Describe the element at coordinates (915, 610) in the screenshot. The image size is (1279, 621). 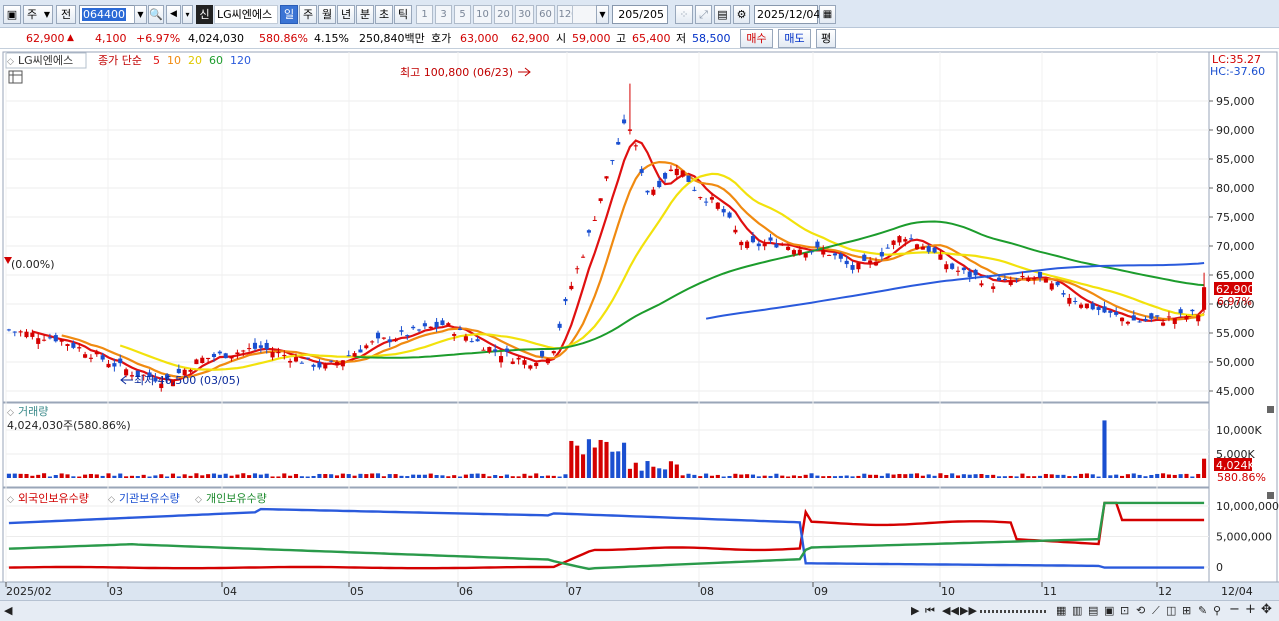
I see `scroll-right-icon: ▶` at that location.